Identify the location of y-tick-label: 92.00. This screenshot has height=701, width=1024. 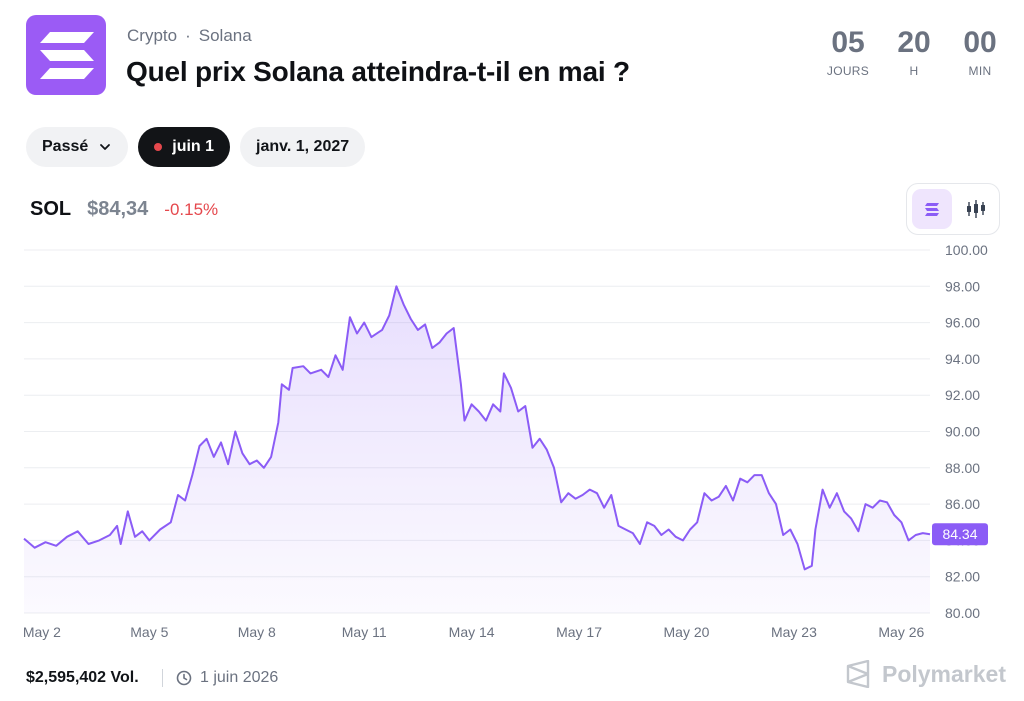
(962, 395).